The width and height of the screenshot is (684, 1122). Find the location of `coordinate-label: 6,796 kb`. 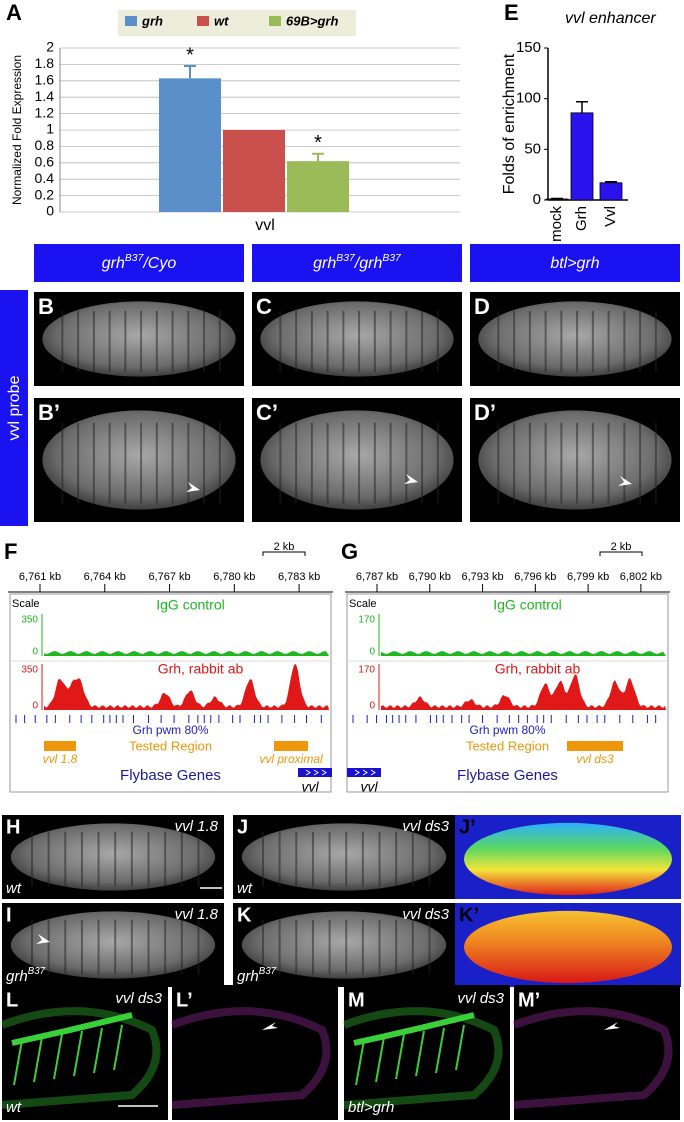

coordinate-label: 6,796 kb is located at coordinates (535, 577).